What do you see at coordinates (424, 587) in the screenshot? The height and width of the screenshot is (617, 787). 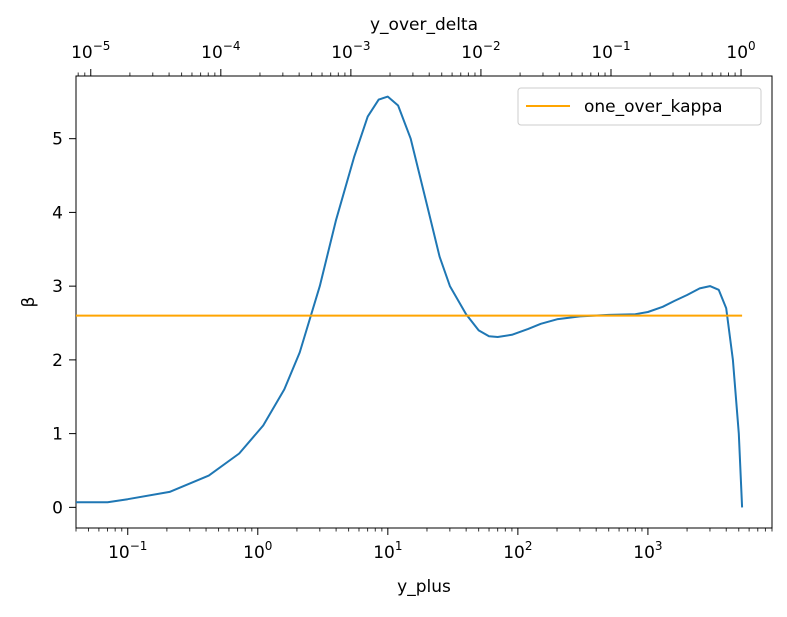 I see `x-axis-title: y_plus` at bounding box center [424, 587].